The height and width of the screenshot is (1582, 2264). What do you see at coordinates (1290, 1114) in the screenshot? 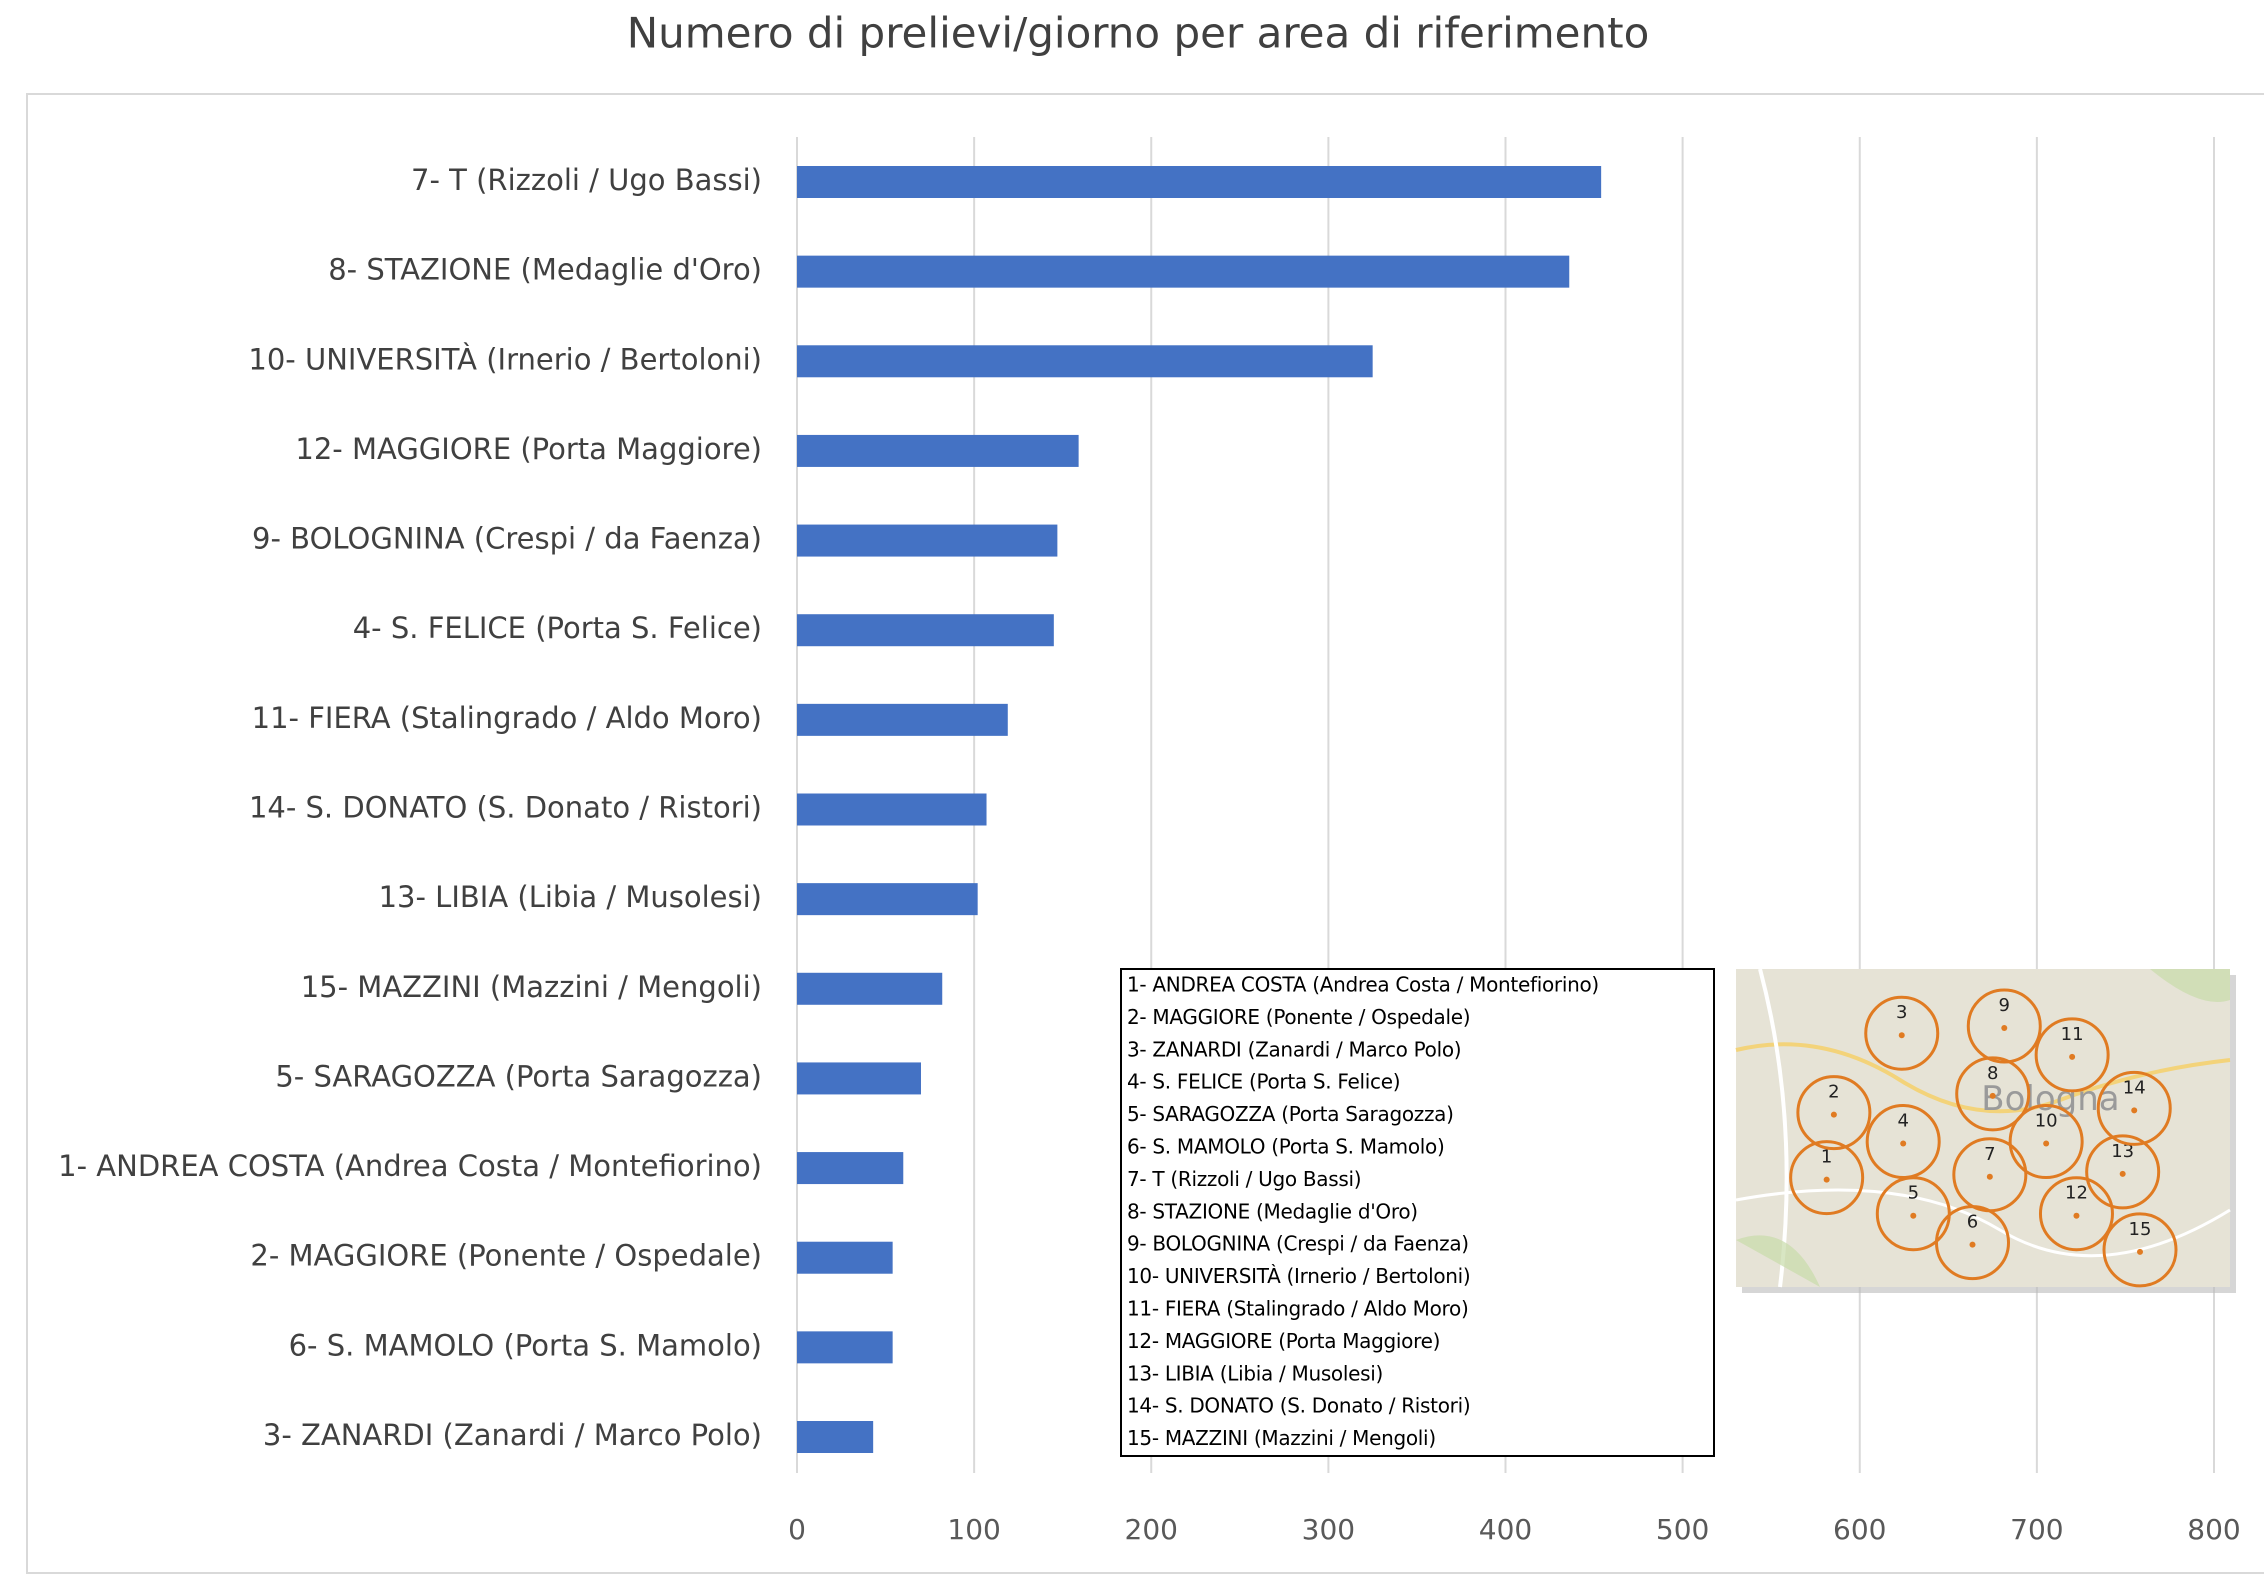
I see `legend-line: 5- SARAGOZZA (Porta Saragozza)` at bounding box center [1290, 1114].